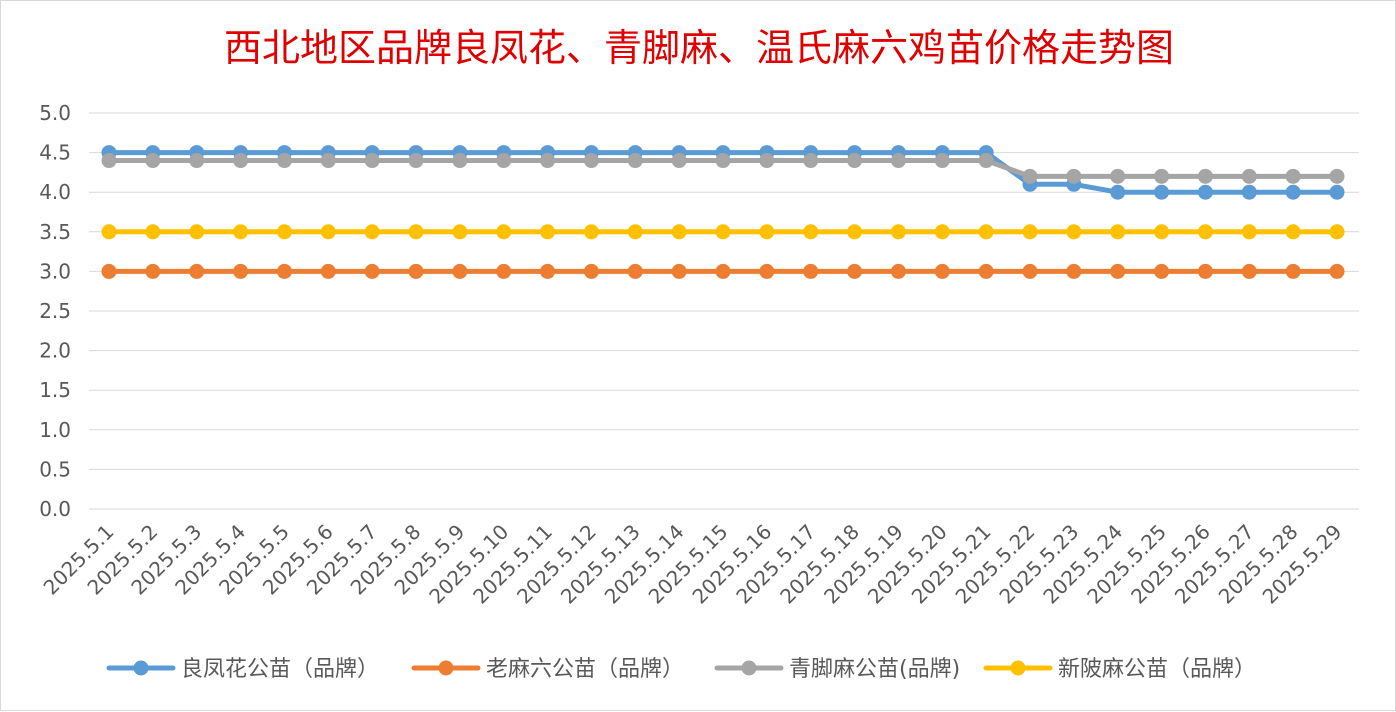  Describe the element at coordinates (585, 669) in the screenshot. I see `legend-label: 老麻六公苗（品牌）` at that location.